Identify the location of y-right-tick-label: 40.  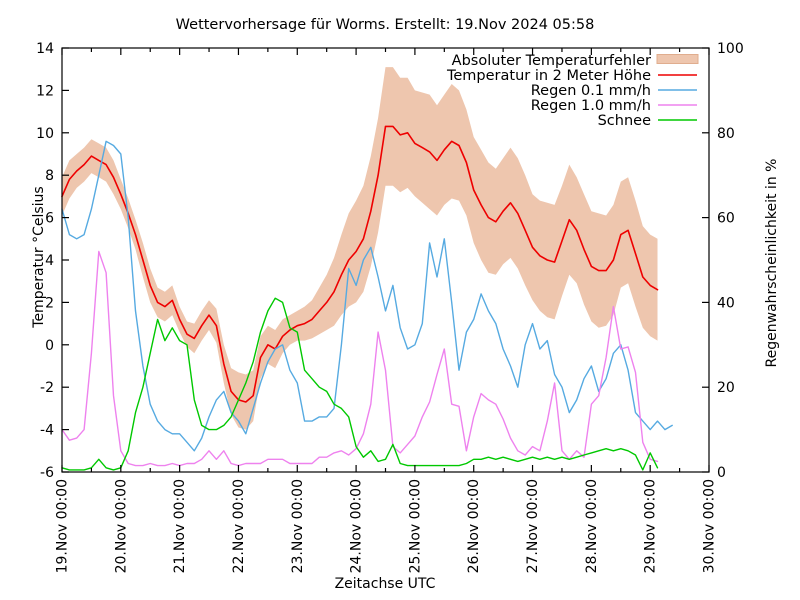
(726, 303).